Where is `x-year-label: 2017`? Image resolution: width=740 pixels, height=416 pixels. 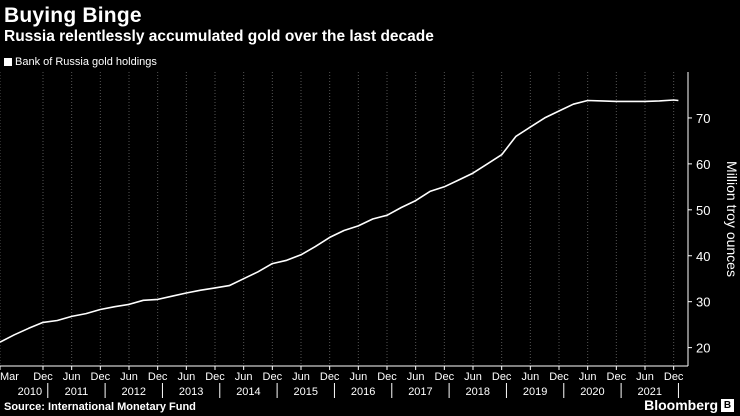
x-year-label: 2017 is located at coordinates (420, 392).